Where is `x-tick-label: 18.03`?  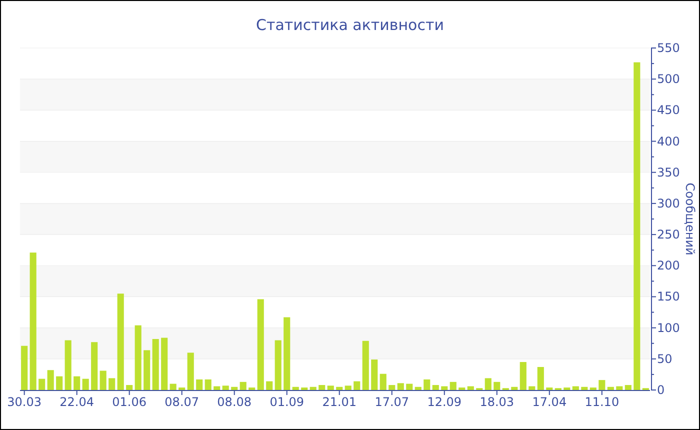 x-tick-label: 18.03 is located at coordinates (497, 402).